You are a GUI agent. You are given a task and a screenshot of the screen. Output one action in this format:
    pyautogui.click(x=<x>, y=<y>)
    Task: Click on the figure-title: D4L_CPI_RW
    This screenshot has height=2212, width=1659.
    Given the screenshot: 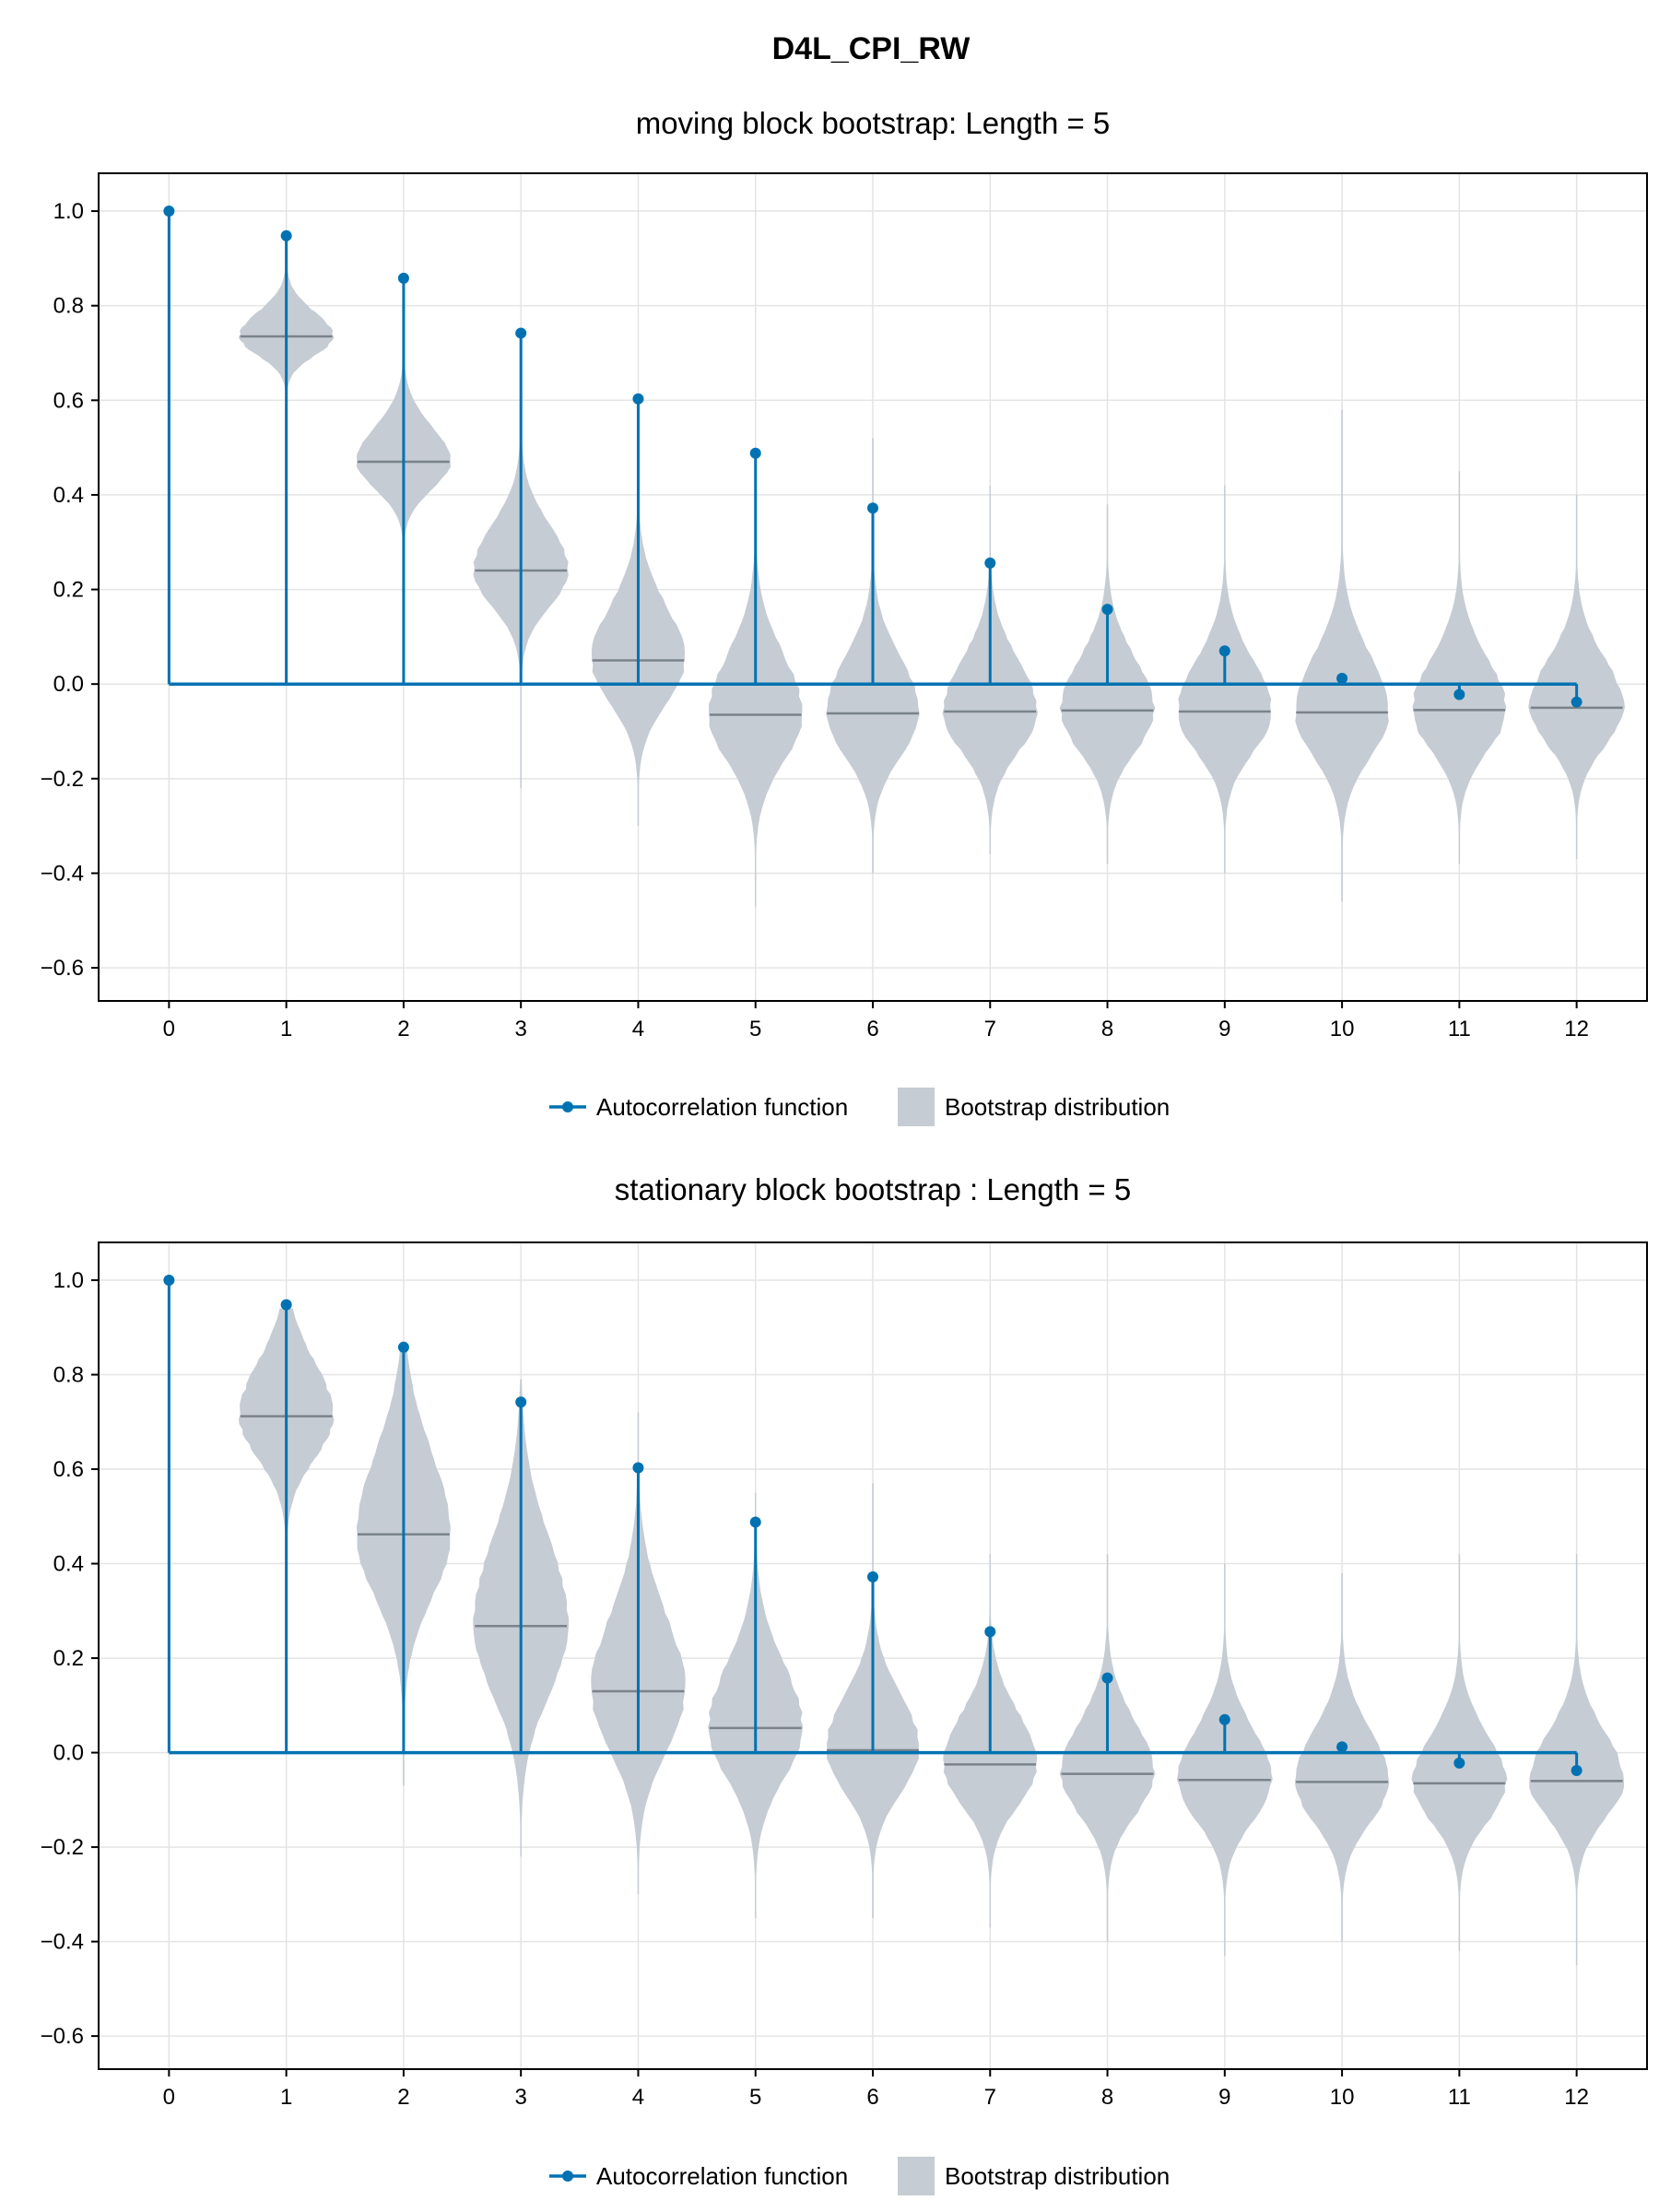 What is the action you would take?
    pyautogui.click(x=871, y=48)
    